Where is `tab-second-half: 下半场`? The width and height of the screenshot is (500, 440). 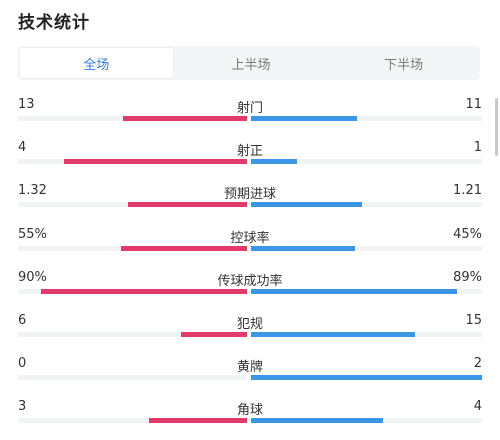
tab-second-half: 下半场 is located at coordinates (404, 65).